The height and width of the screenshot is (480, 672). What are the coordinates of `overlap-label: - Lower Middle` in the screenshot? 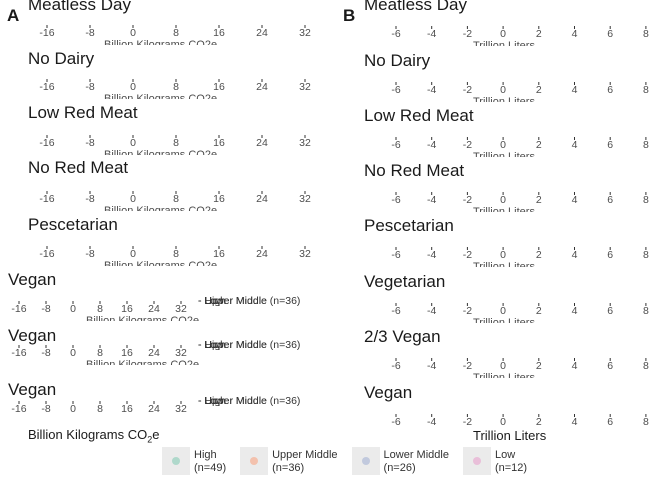 It's located at (232, 301).